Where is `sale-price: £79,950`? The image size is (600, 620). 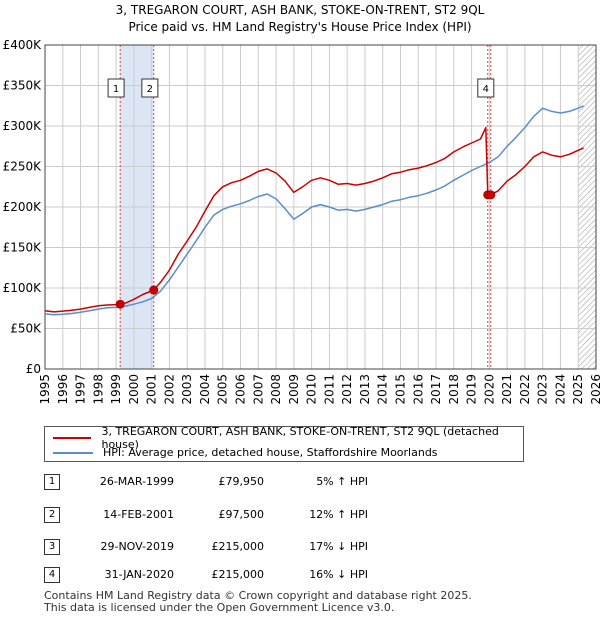
sale-price: £79,950 is located at coordinates (241, 481).